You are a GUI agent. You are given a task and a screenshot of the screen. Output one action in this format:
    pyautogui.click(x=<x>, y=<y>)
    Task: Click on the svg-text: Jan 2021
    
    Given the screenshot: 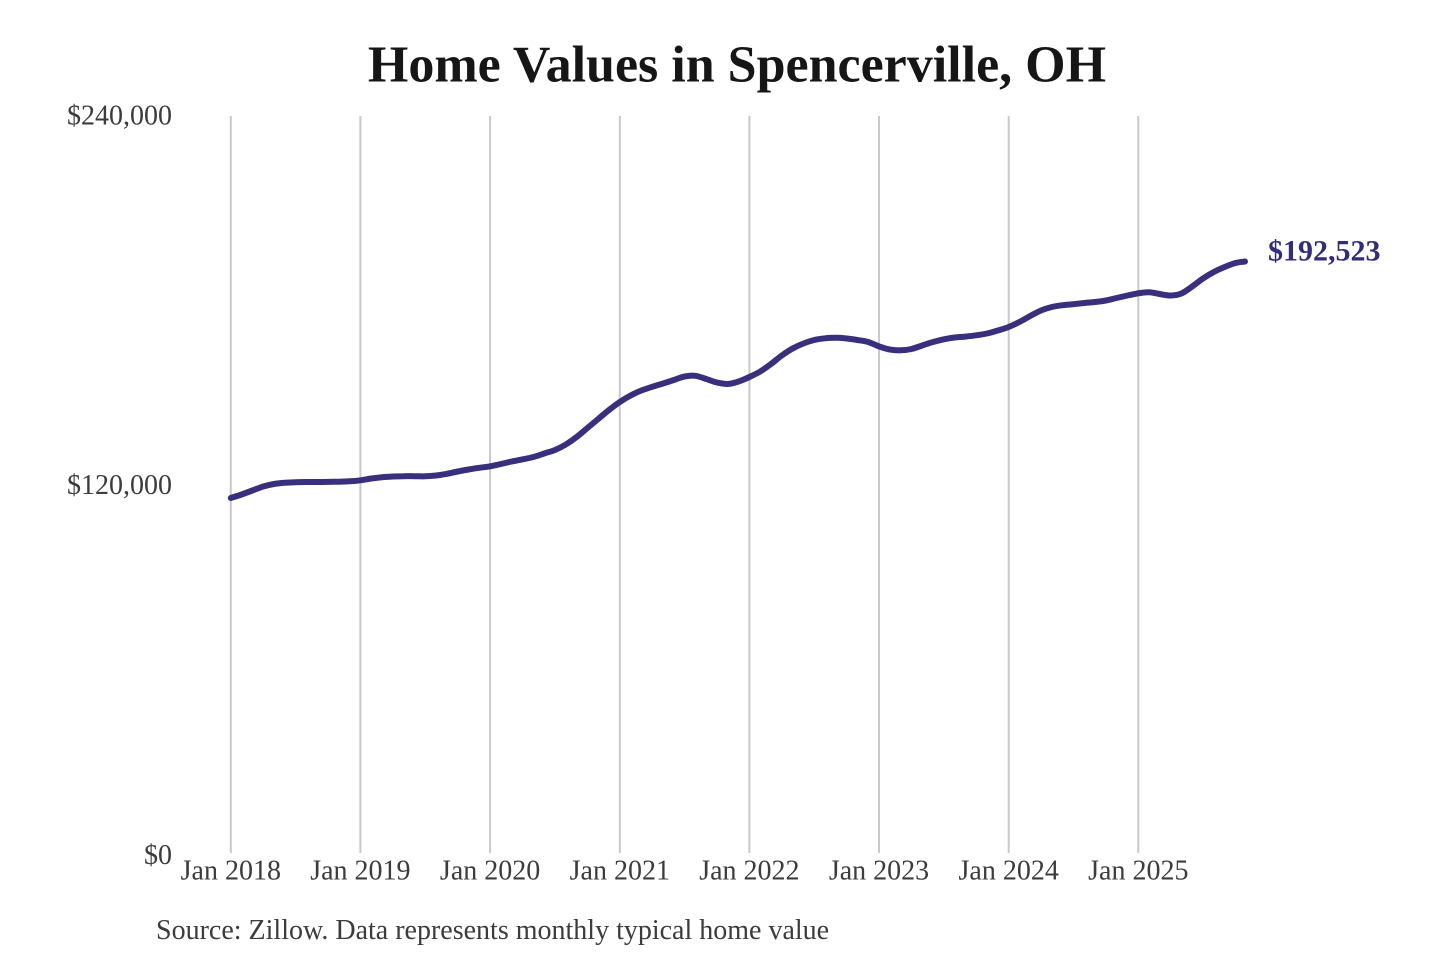 What is the action you would take?
    pyautogui.click(x=620, y=871)
    